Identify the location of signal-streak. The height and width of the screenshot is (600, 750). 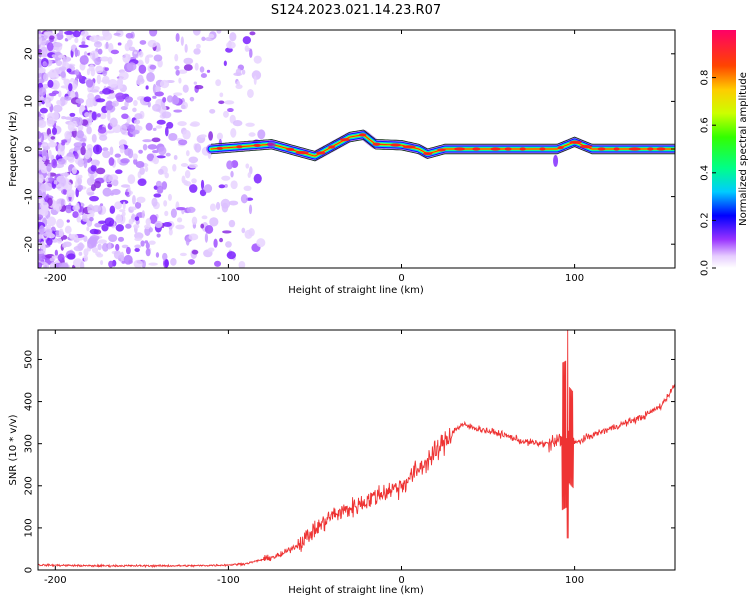
(556, 160).